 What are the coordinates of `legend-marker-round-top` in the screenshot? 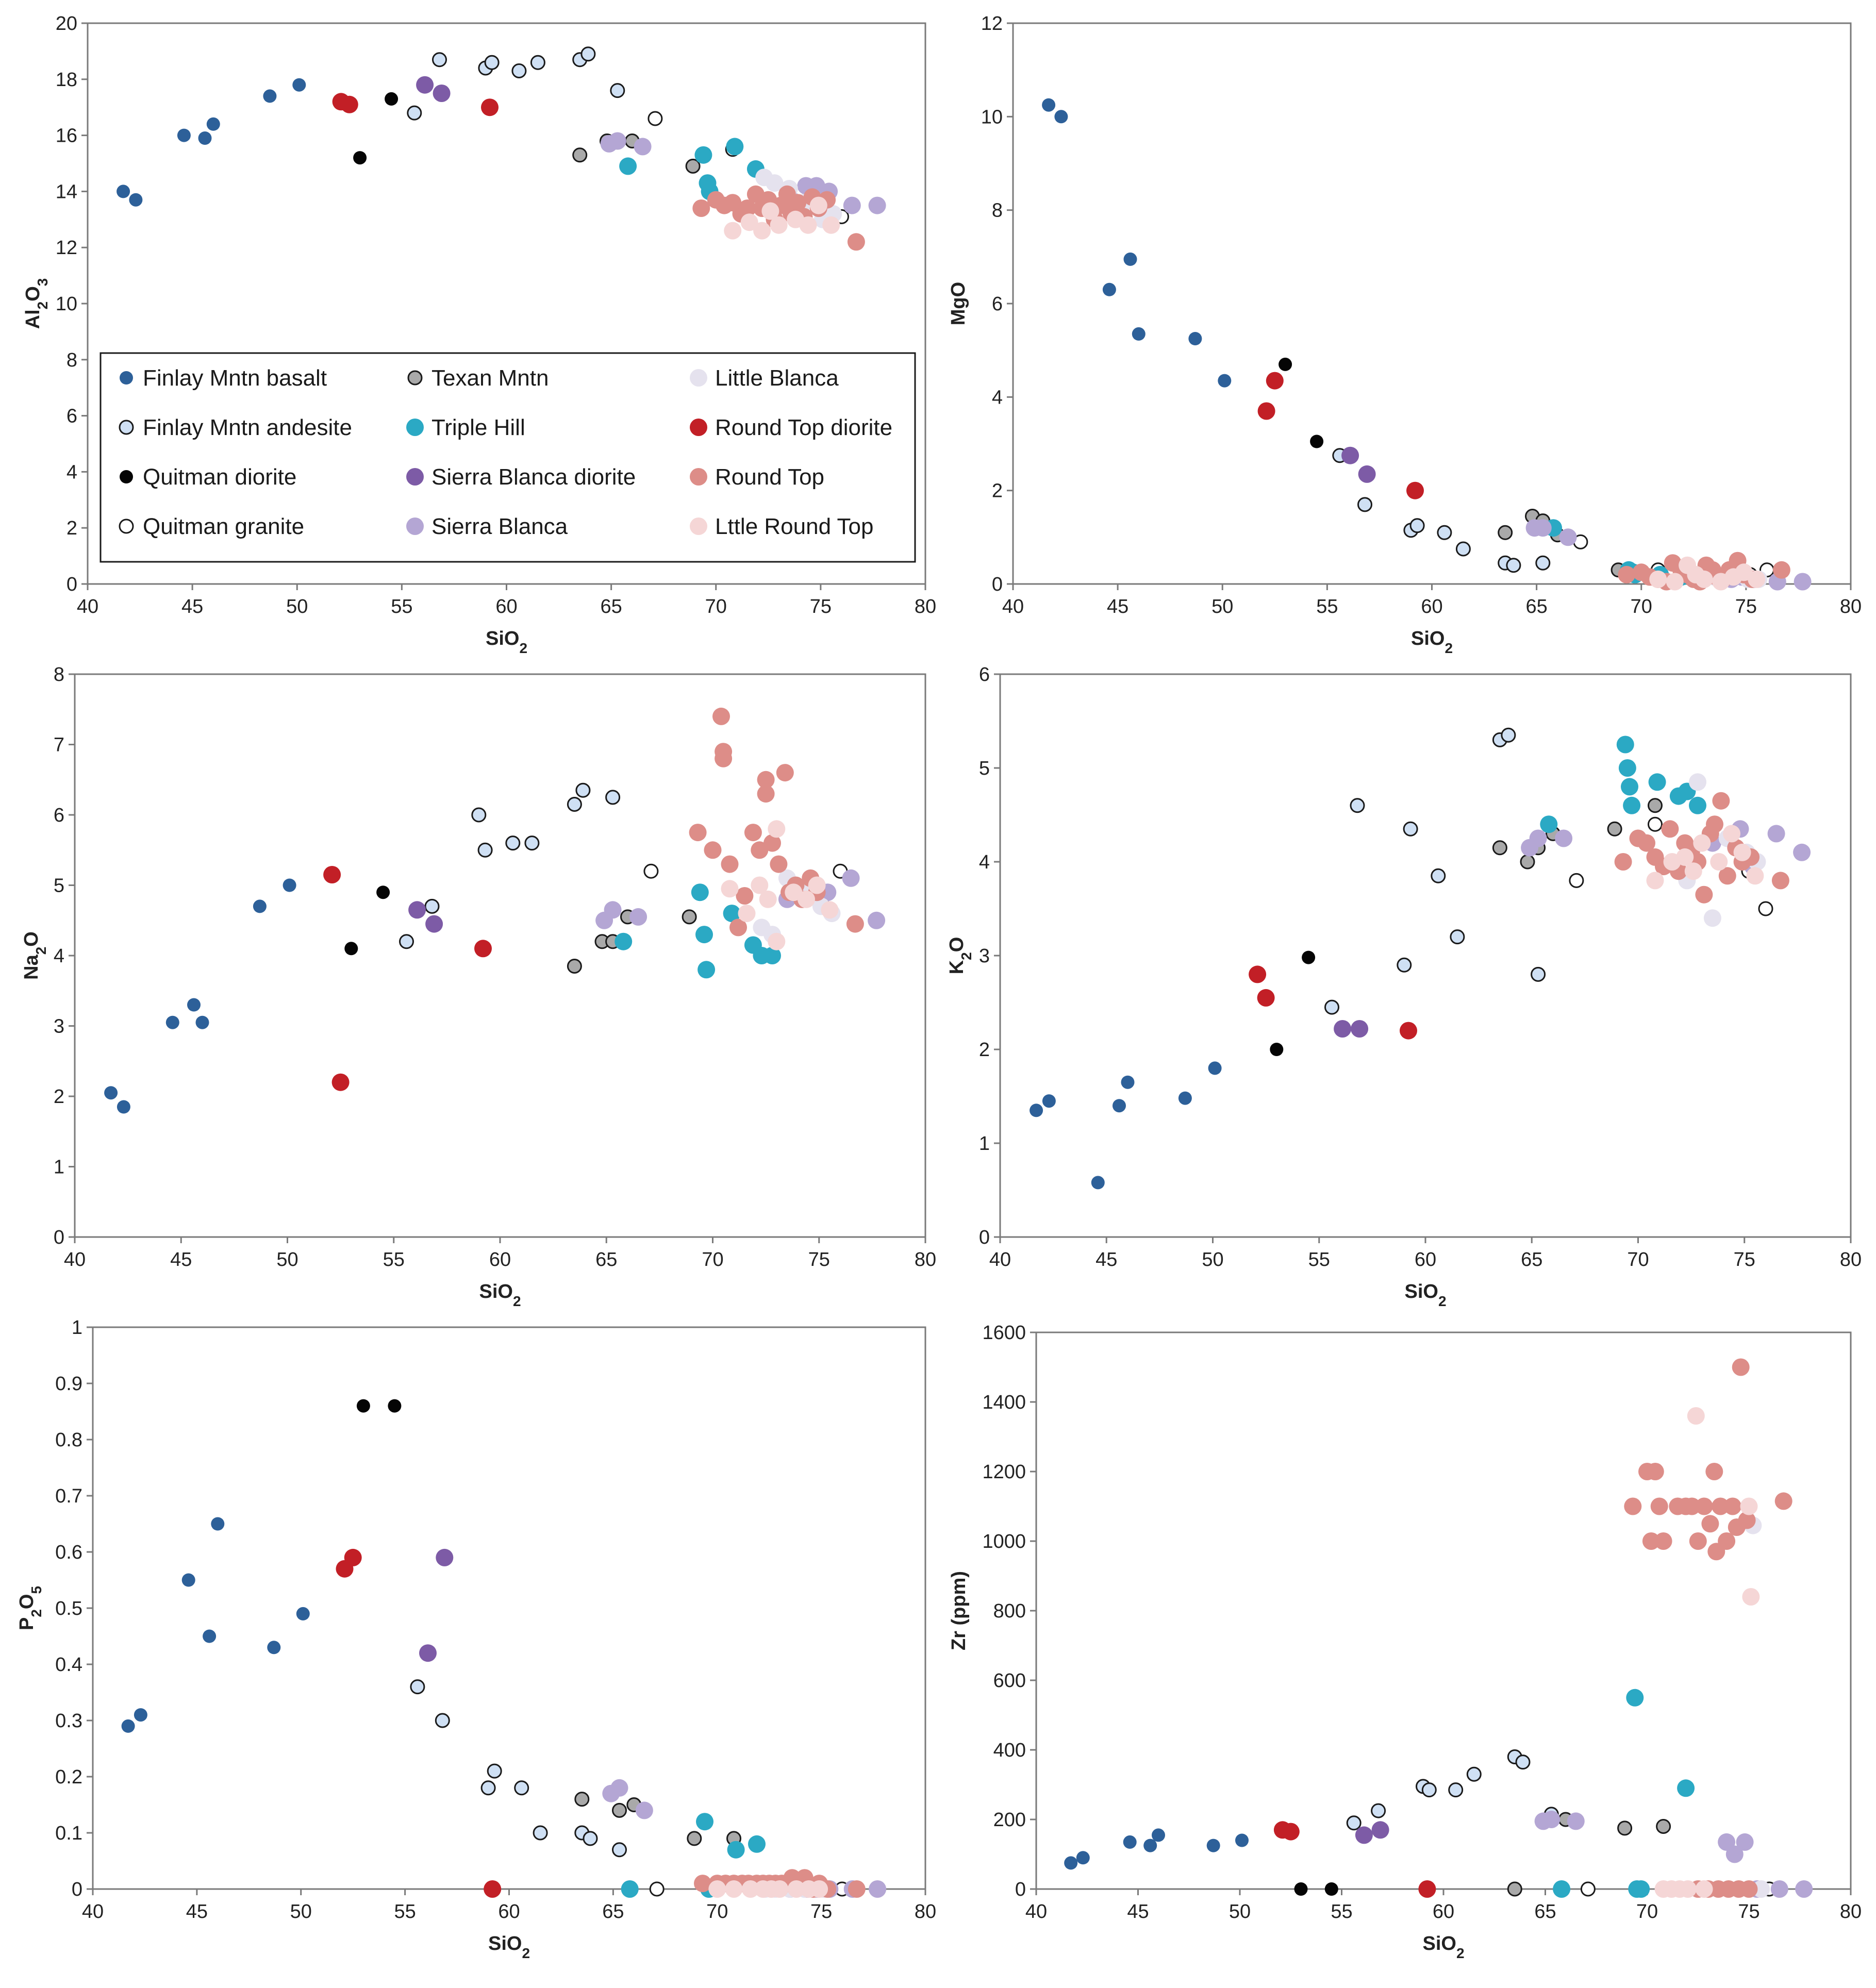 It's located at (699, 477).